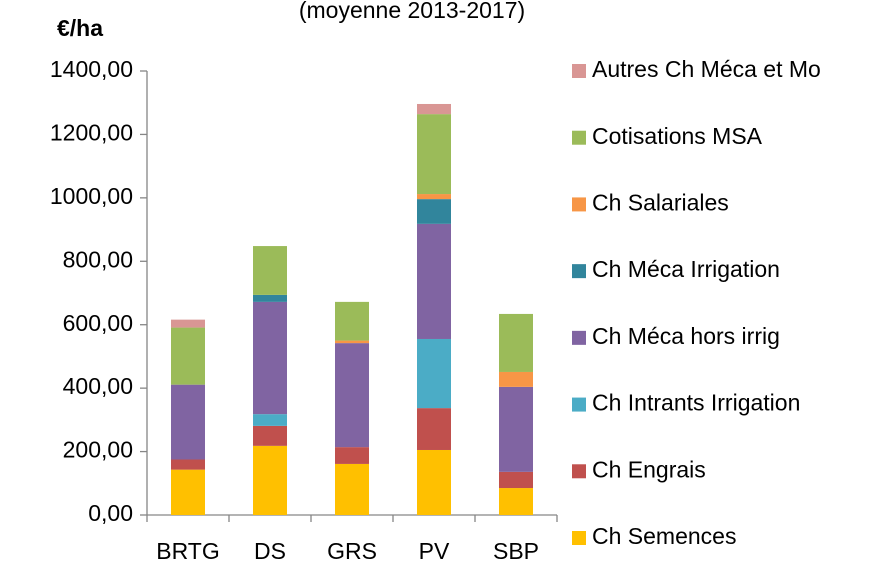 Image resolution: width=887 pixels, height=566 pixels. I want to click on legend-label: Autres Ch Méca et Mo, so click(706, 69).